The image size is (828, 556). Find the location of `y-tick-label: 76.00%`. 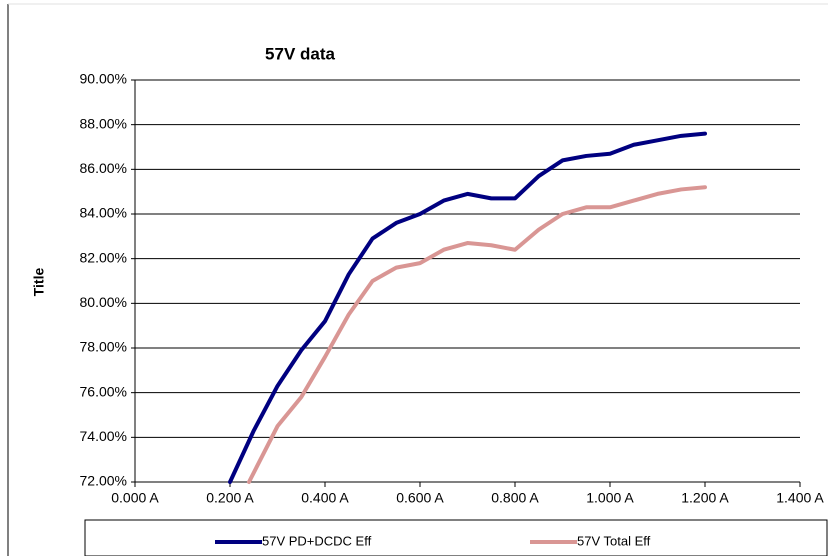

y-tick-label: 76.00% is located at coordinates (103, 391).